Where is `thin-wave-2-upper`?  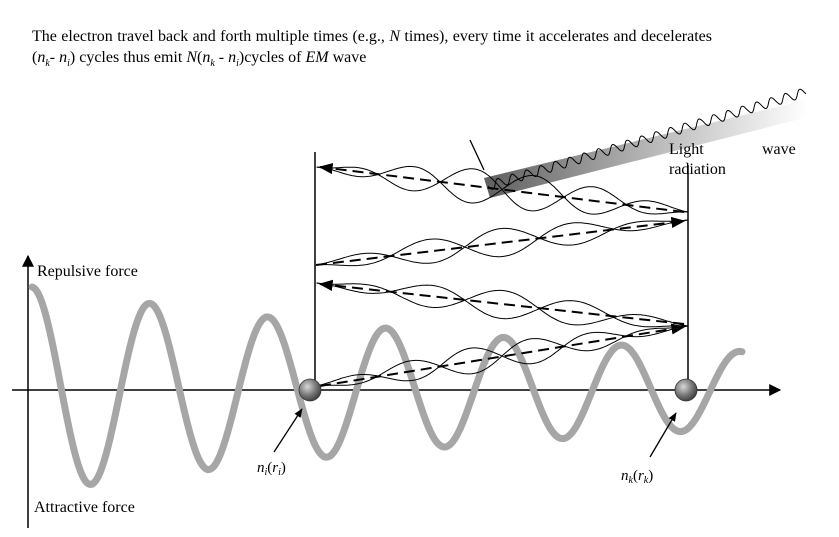 thin-wave-2-upper is located at coordinates (502, 304).